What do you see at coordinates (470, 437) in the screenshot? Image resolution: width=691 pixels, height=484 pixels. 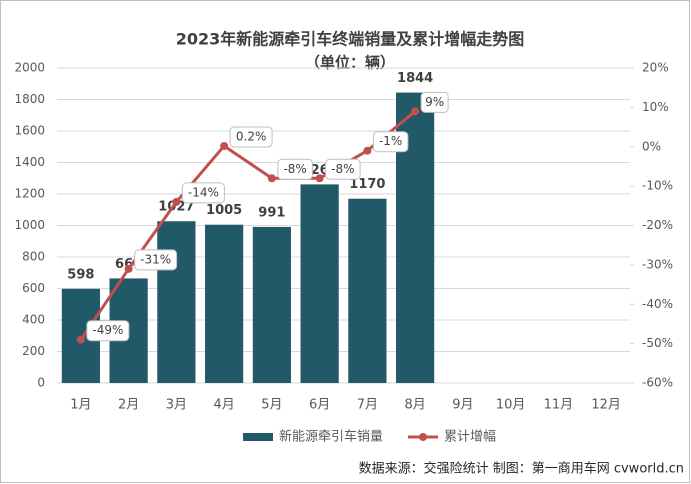 I see `legend-label: 累计增幅` at bounding box center [470, 437].